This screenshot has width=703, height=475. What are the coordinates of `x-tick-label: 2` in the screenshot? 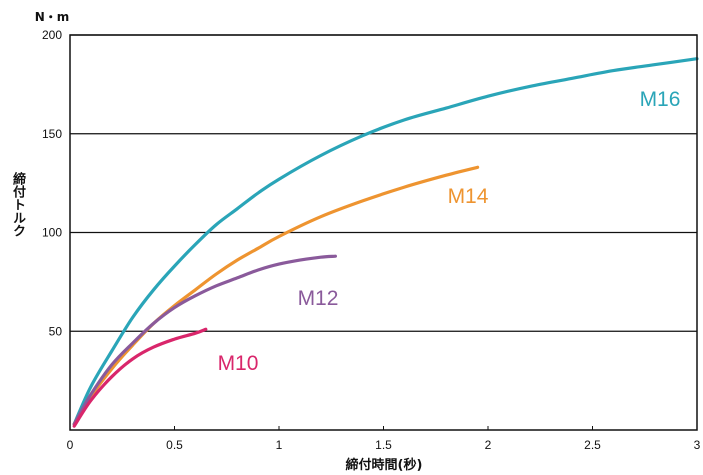 It's located at (488, 445).